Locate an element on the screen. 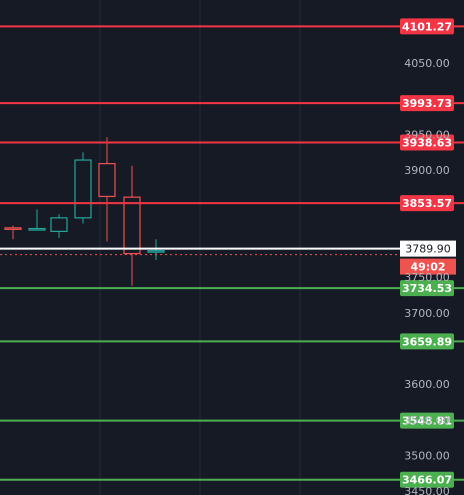  support-level-price-label: 3548.81 is located at coordinates (427, 421).